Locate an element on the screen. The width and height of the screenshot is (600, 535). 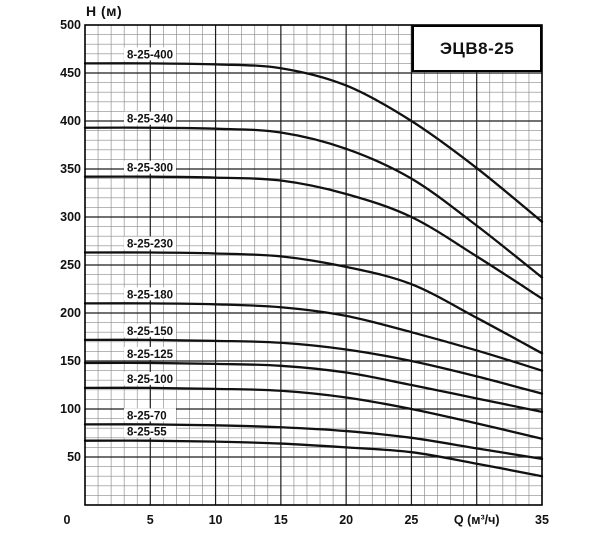
x-tick-label: 5 is located at coordinates (150, 520).